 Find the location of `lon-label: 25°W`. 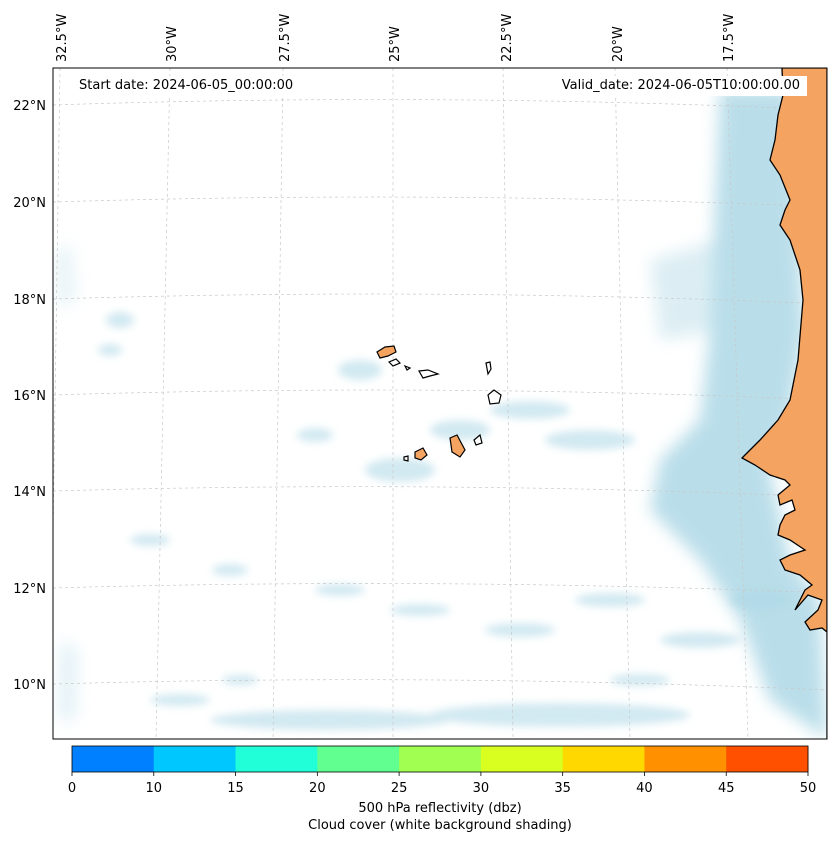

lon-label: 25°W is located at coordinates (395, 44).